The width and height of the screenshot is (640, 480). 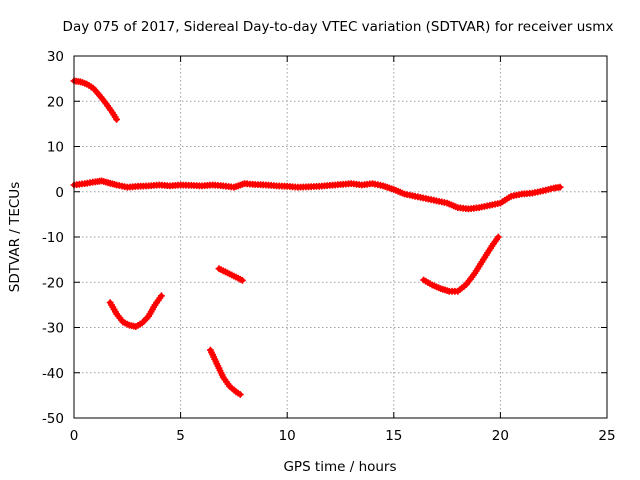 What do you see at coordinates (393, 436) in the screenshot?
I see `x-tick-label: 15` at bounding box center [393, 436].